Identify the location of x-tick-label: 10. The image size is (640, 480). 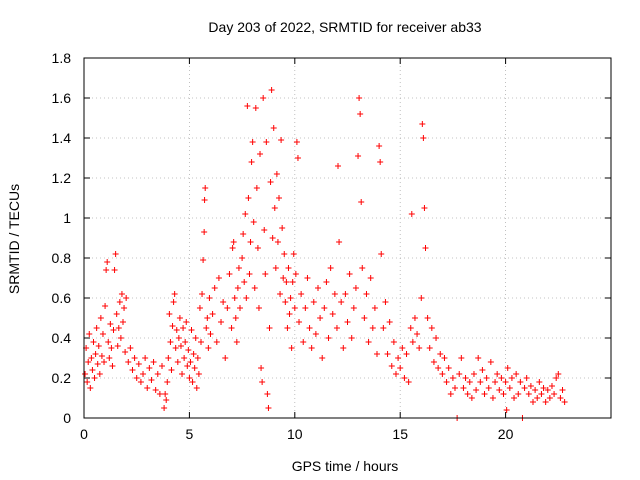
(295, 434).